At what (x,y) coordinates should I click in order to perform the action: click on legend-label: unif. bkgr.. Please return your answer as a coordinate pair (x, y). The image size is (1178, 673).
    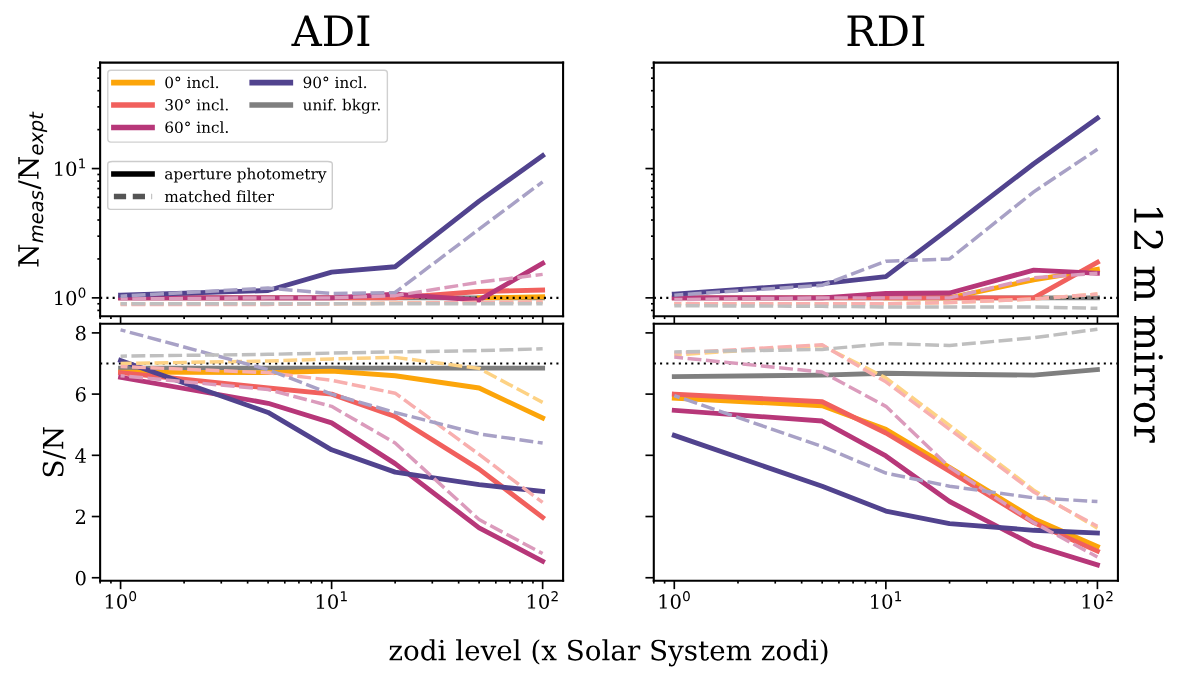
    Looking at the image, I should click on (341, 106).